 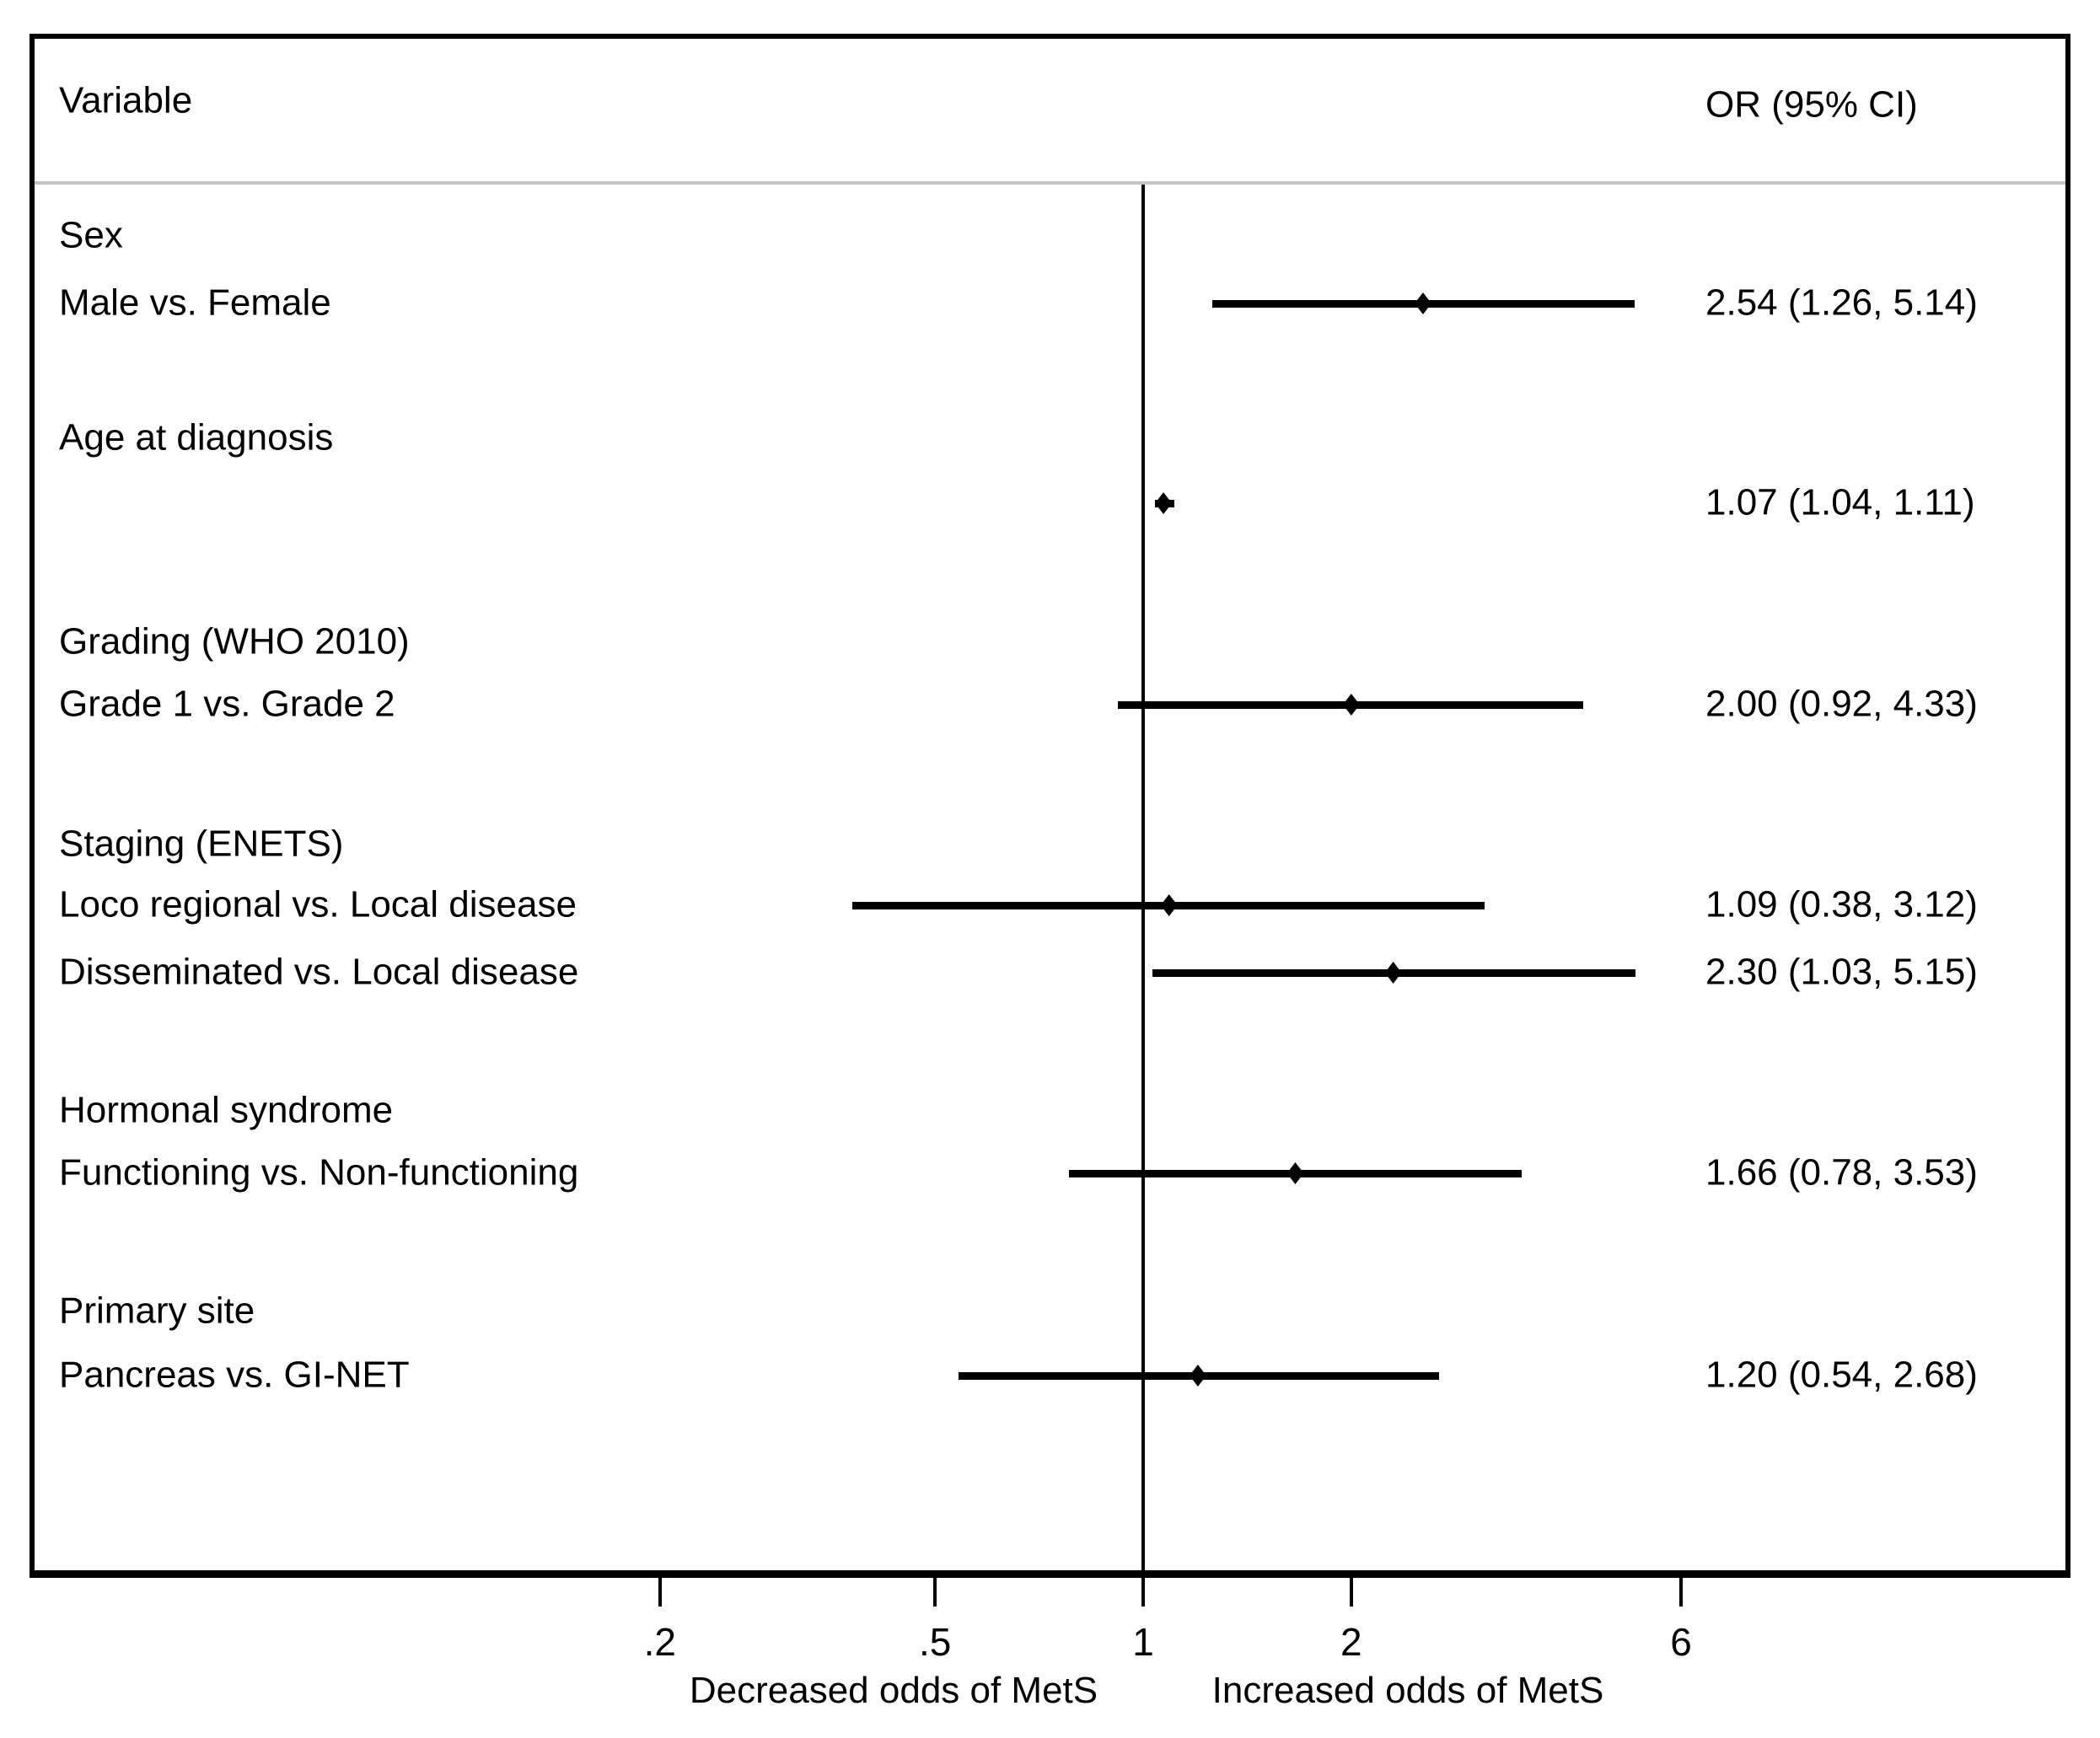 I want to click on row-label: Male vs. Female, so click(x=195, y=303).